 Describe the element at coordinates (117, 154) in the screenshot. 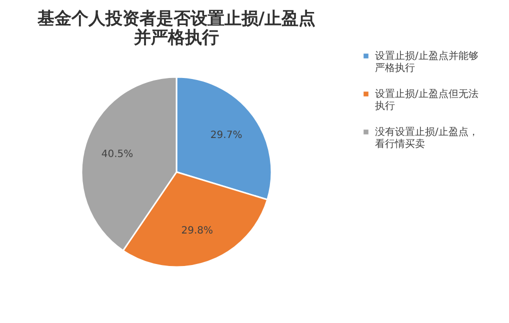

I see `data-label: 40.5%` at that location.